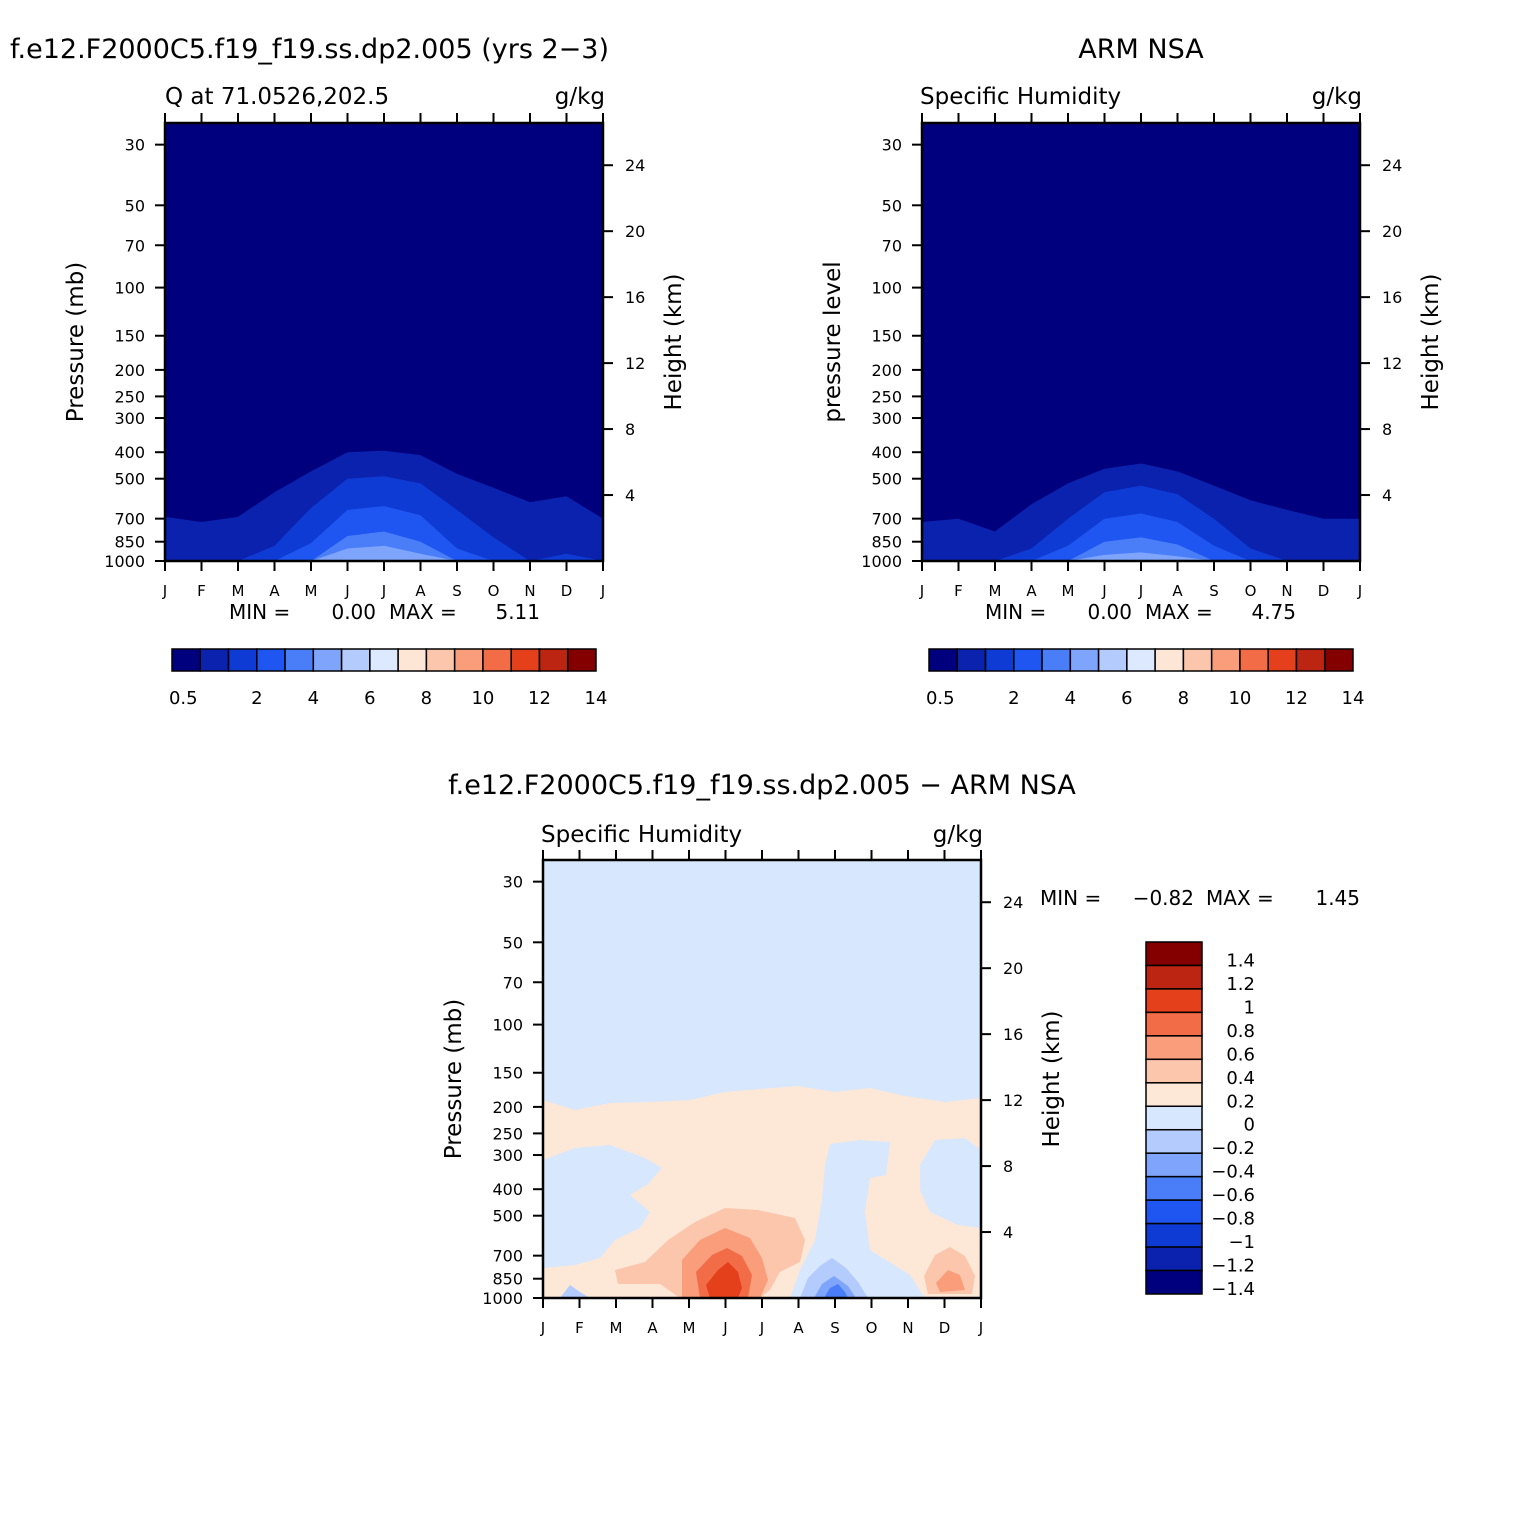 The height and width of the screenshot is (1525, 1525). I want to click on panel-obs-pressure-tick-label: 500, so click(886, 479).